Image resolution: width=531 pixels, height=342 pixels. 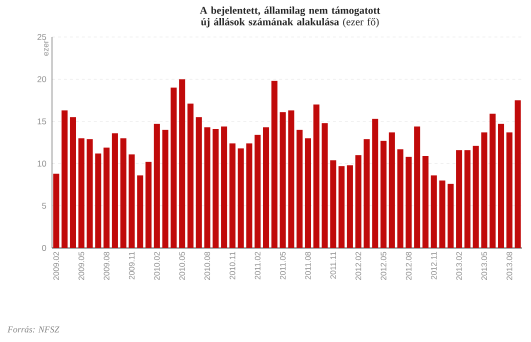 I want to click on y-tick-label: 0, so click(x=44, y=248).